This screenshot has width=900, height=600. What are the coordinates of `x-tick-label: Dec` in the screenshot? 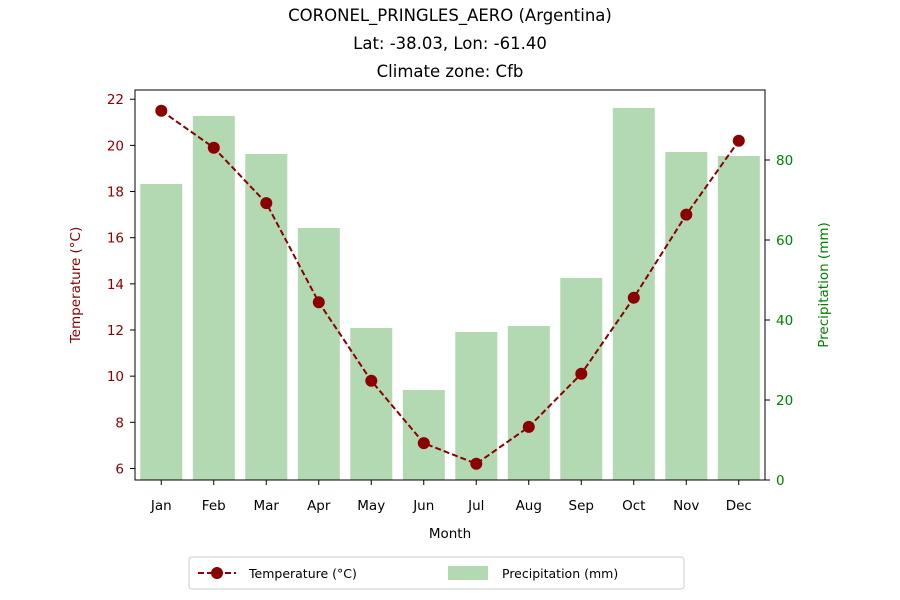 It's located at (739, 506).